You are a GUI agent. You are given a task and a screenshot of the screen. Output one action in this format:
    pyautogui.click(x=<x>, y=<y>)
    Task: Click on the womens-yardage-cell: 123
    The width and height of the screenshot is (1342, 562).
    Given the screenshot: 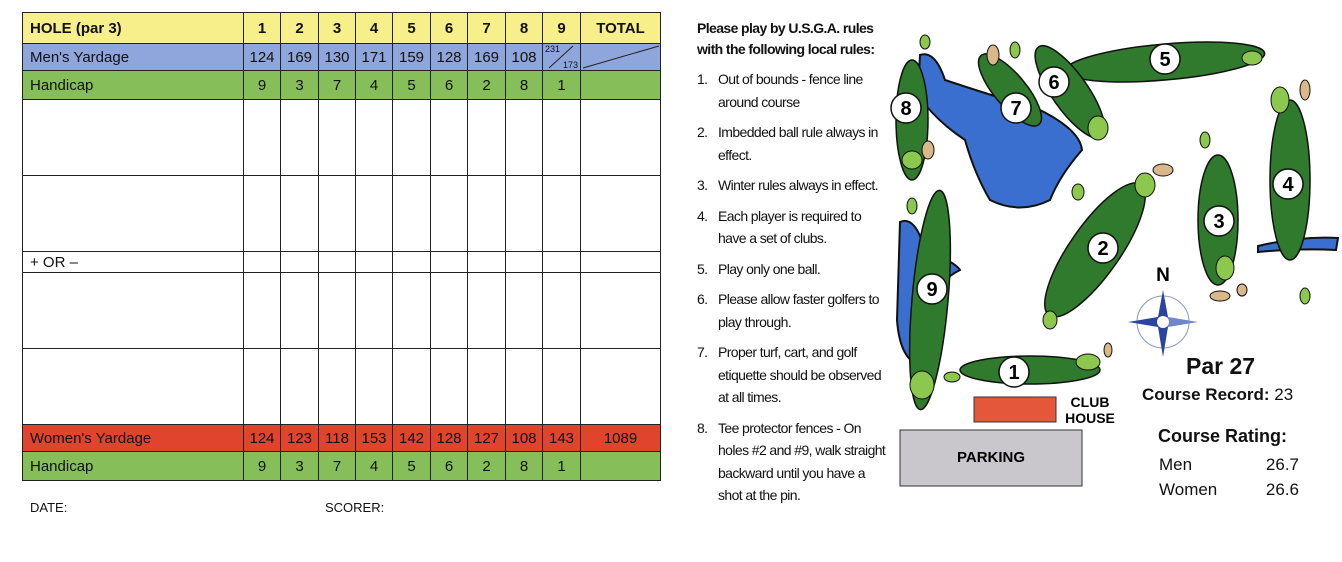 What is the action you would take?
    pyautogui.click(x=299, y=438)
    